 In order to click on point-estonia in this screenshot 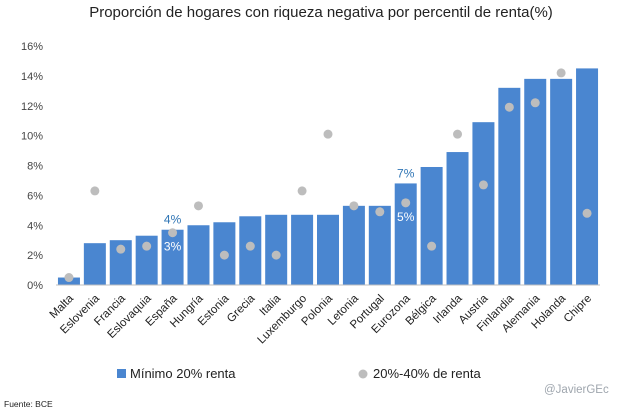, I will do `click(224, 255)`.